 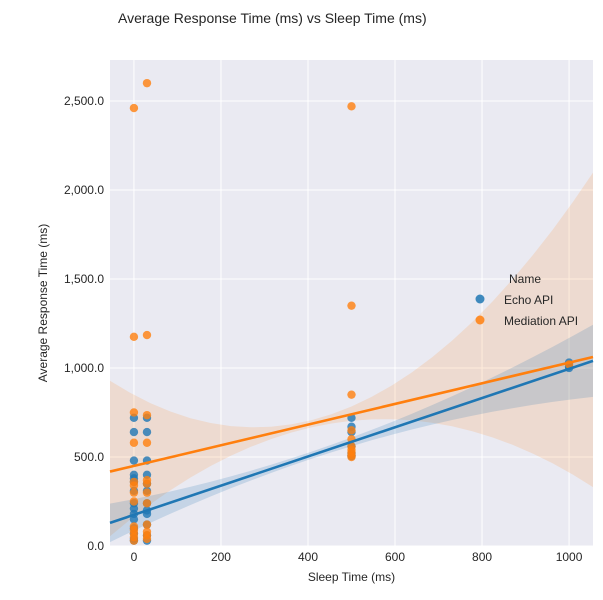 What do you see at coordinates (84, 368) in the screenshot?
I see `y-tick-label: 1,000.0` at bounding box center [84, 368].